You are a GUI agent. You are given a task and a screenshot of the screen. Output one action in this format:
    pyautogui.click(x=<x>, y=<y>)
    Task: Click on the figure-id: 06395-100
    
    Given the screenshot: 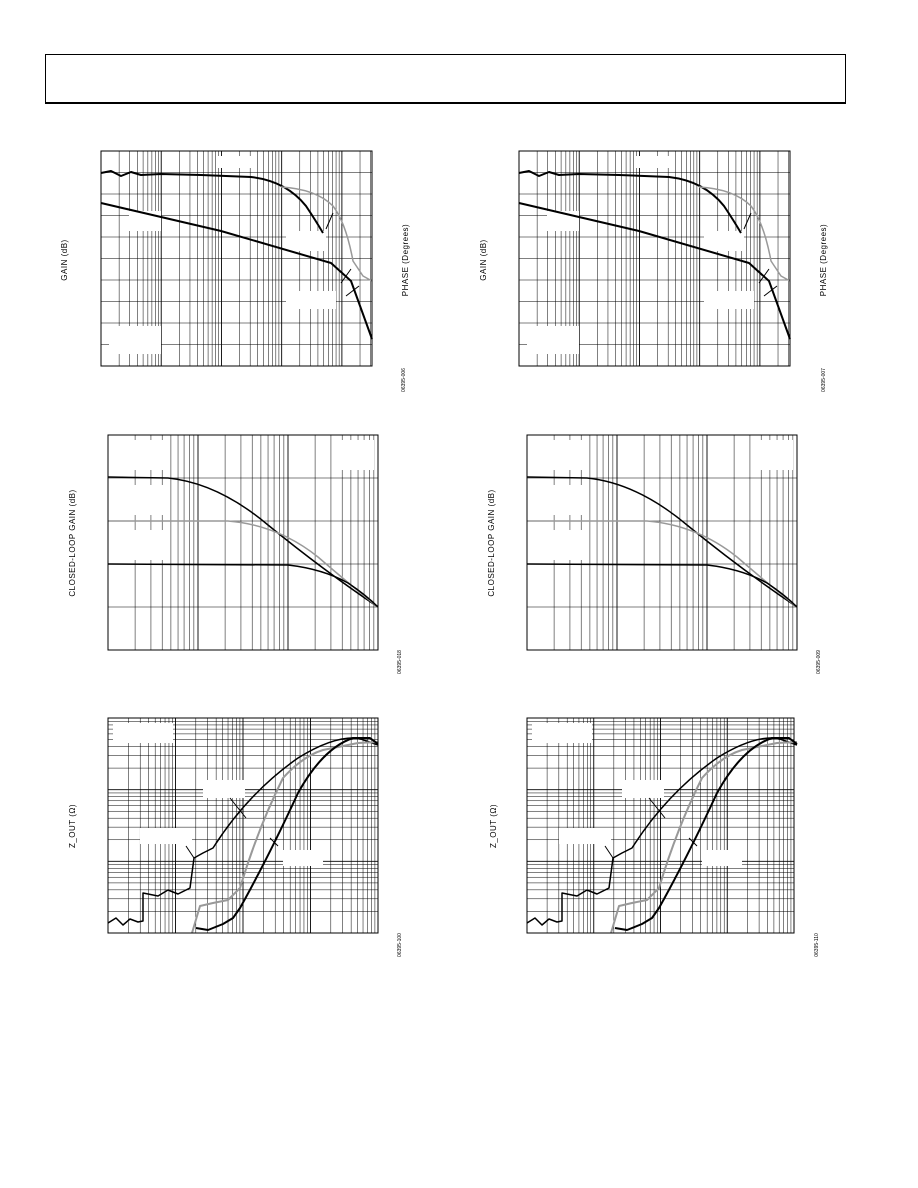 What is the action you would take?
    pyautogui.click(x=400, y=945)
    